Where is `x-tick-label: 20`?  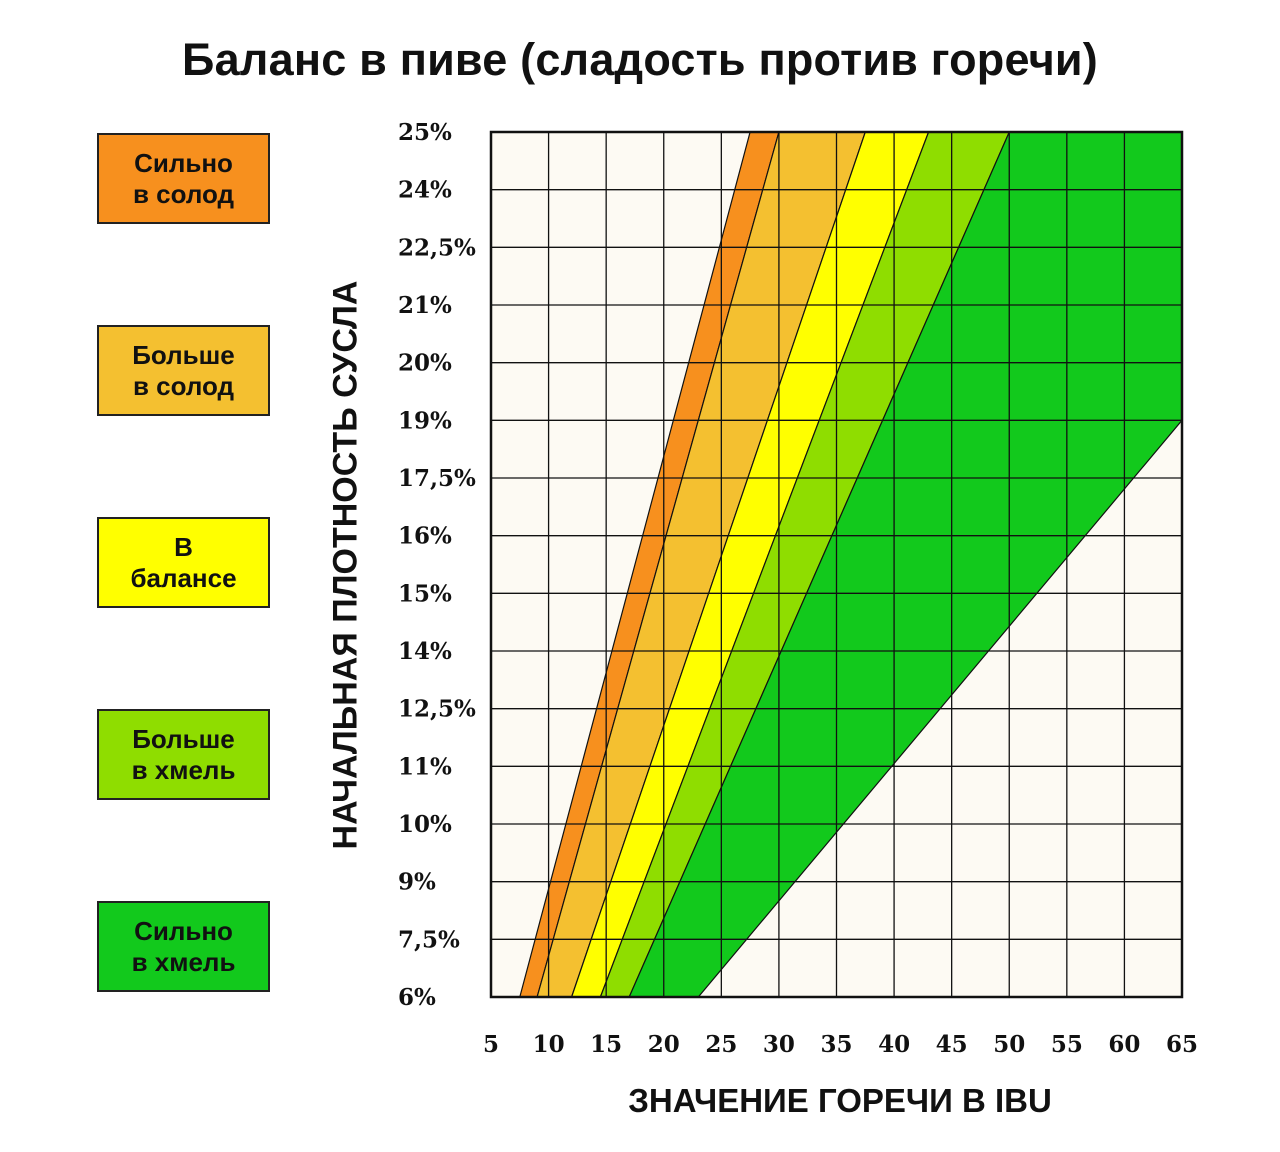
x-tick-label: 20 is located at coordinates (664, 1044).